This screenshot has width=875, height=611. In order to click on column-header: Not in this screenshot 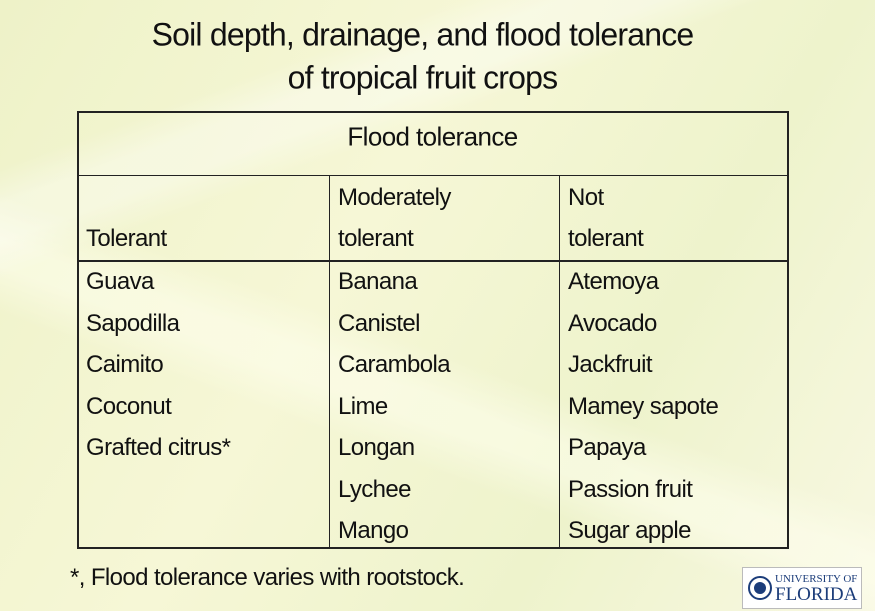, I will do `click(586, 197)`.